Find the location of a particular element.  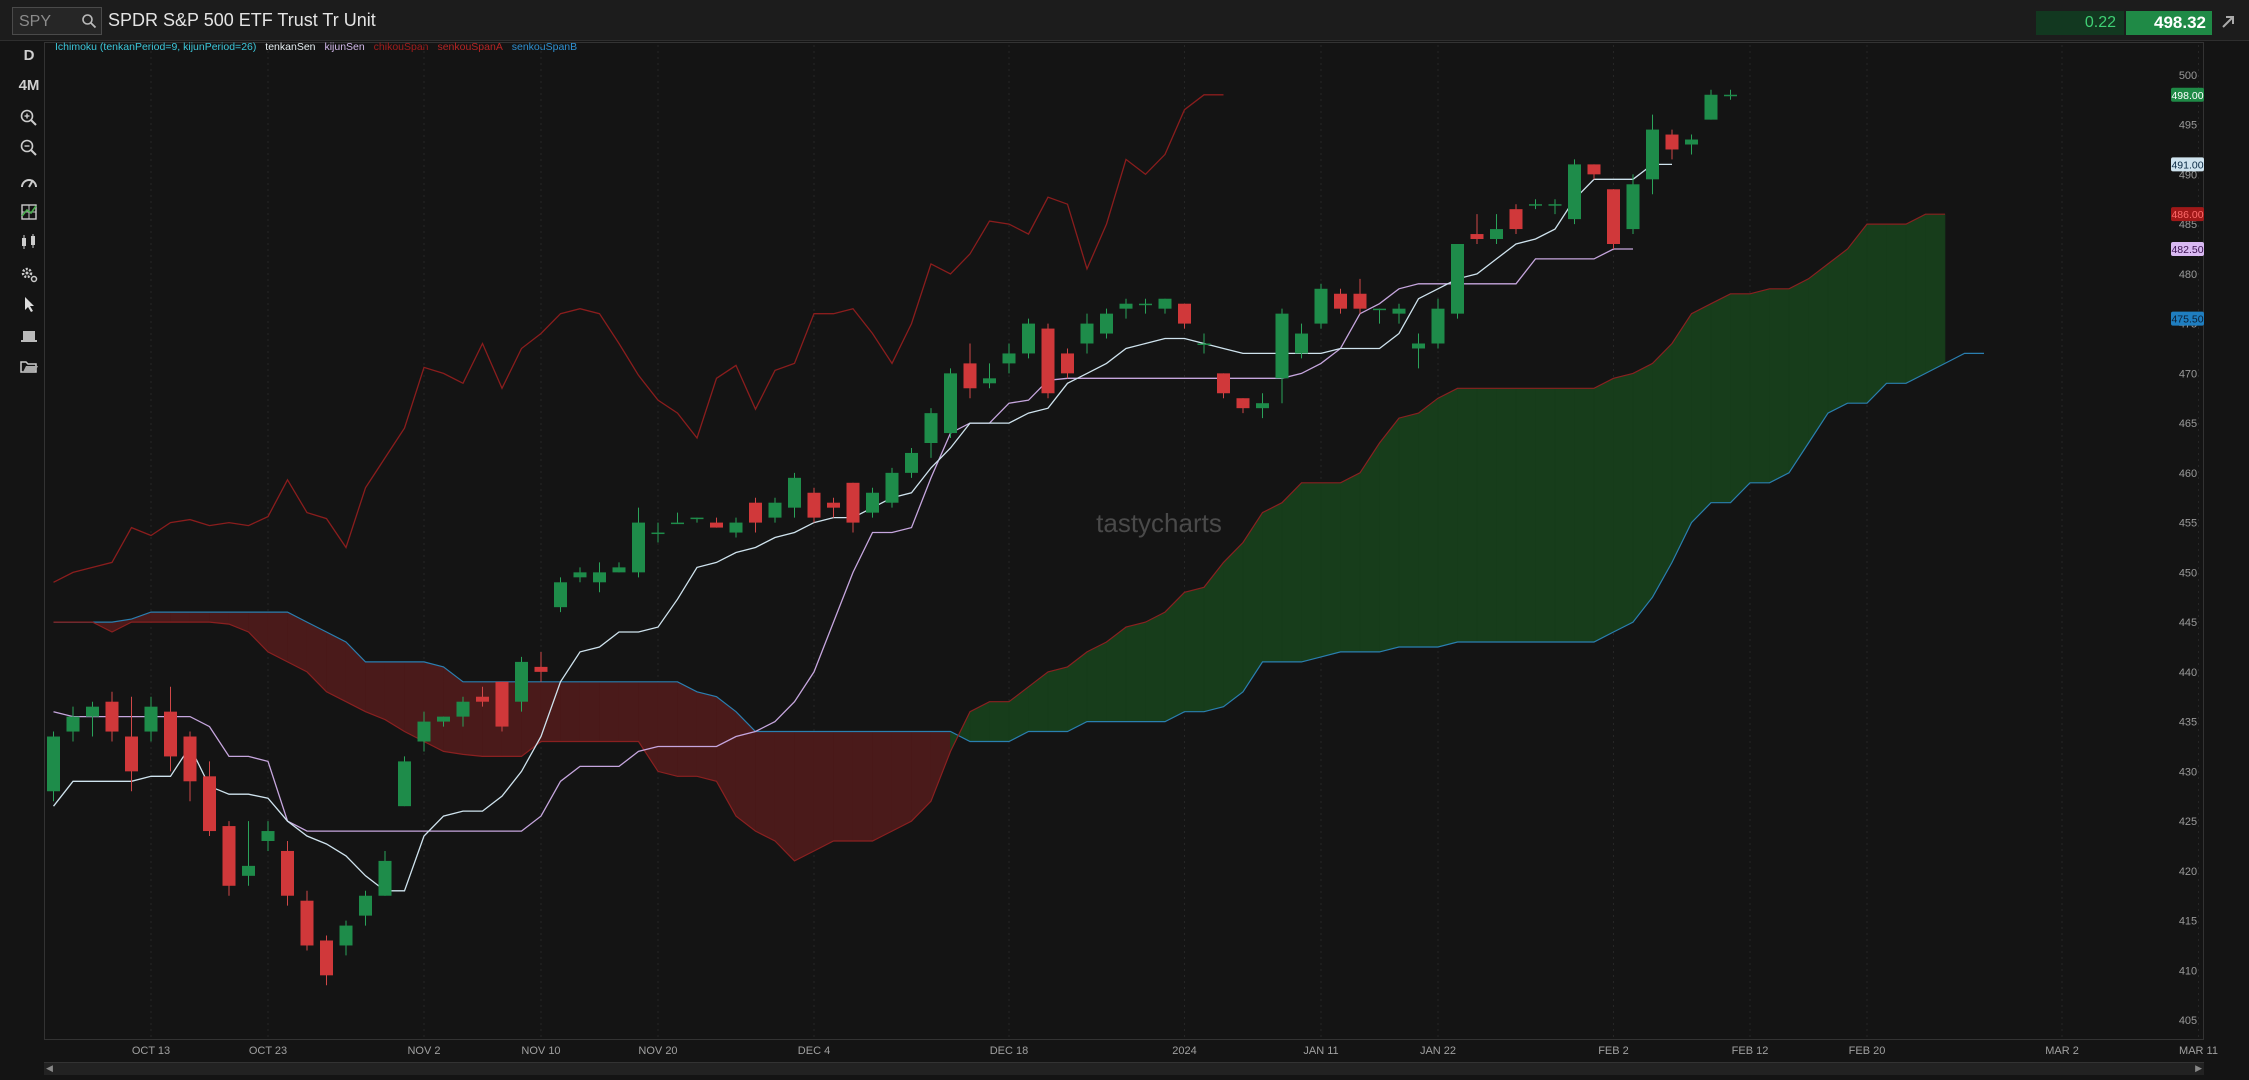

symbol-search-input: SPY is located at coordinates (57, 21).